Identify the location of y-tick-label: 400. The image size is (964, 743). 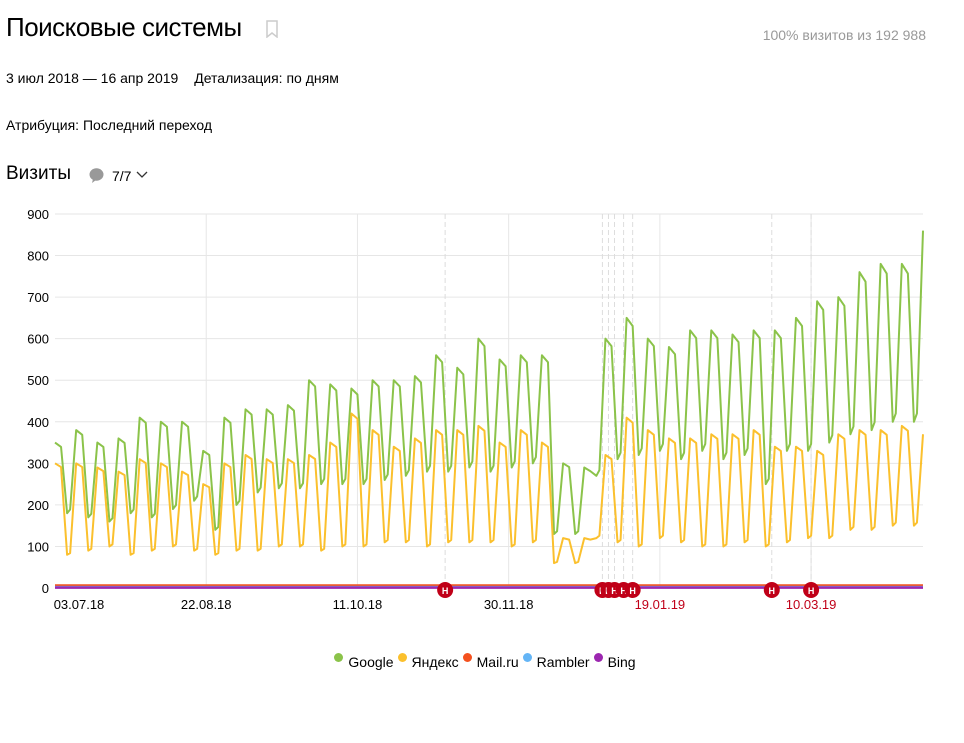
(38, 422).